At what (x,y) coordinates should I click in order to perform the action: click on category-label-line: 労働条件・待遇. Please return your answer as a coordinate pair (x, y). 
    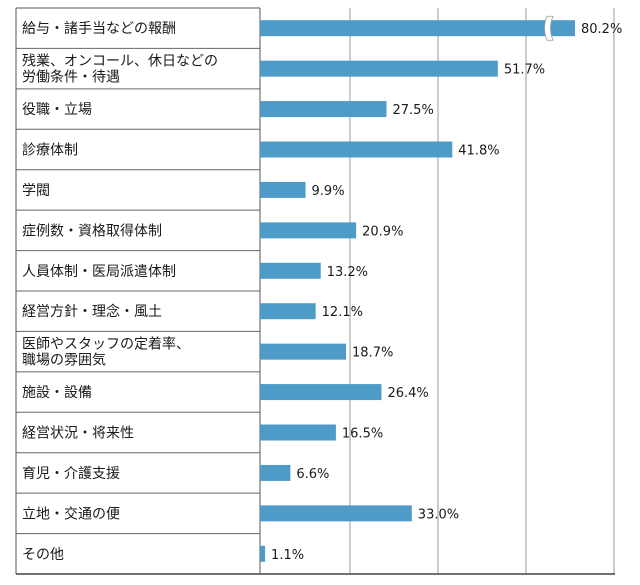
    Looking at the image, I should click on (71, 77).